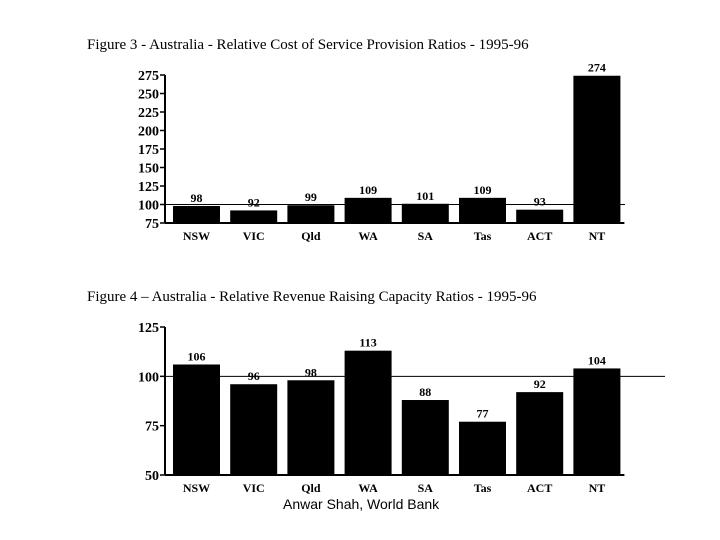  I want to click on data-label: 101, so click(425, 196).